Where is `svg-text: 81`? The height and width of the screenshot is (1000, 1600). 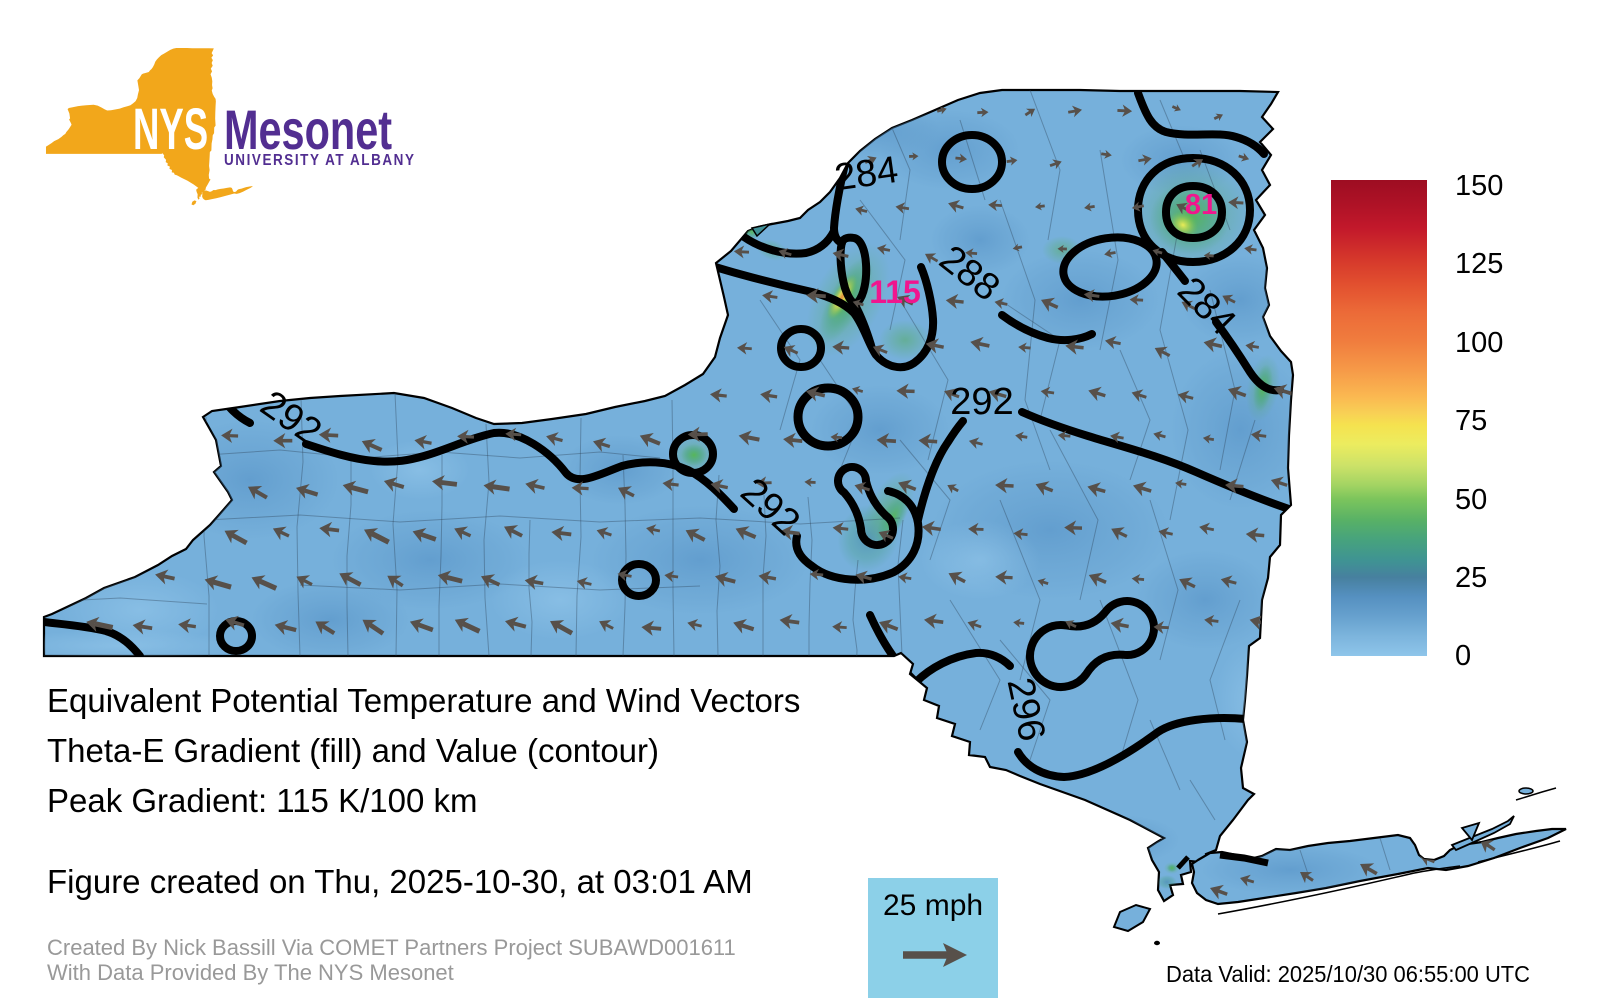 svg-text: 81 is located at coordinates (1201, 205).